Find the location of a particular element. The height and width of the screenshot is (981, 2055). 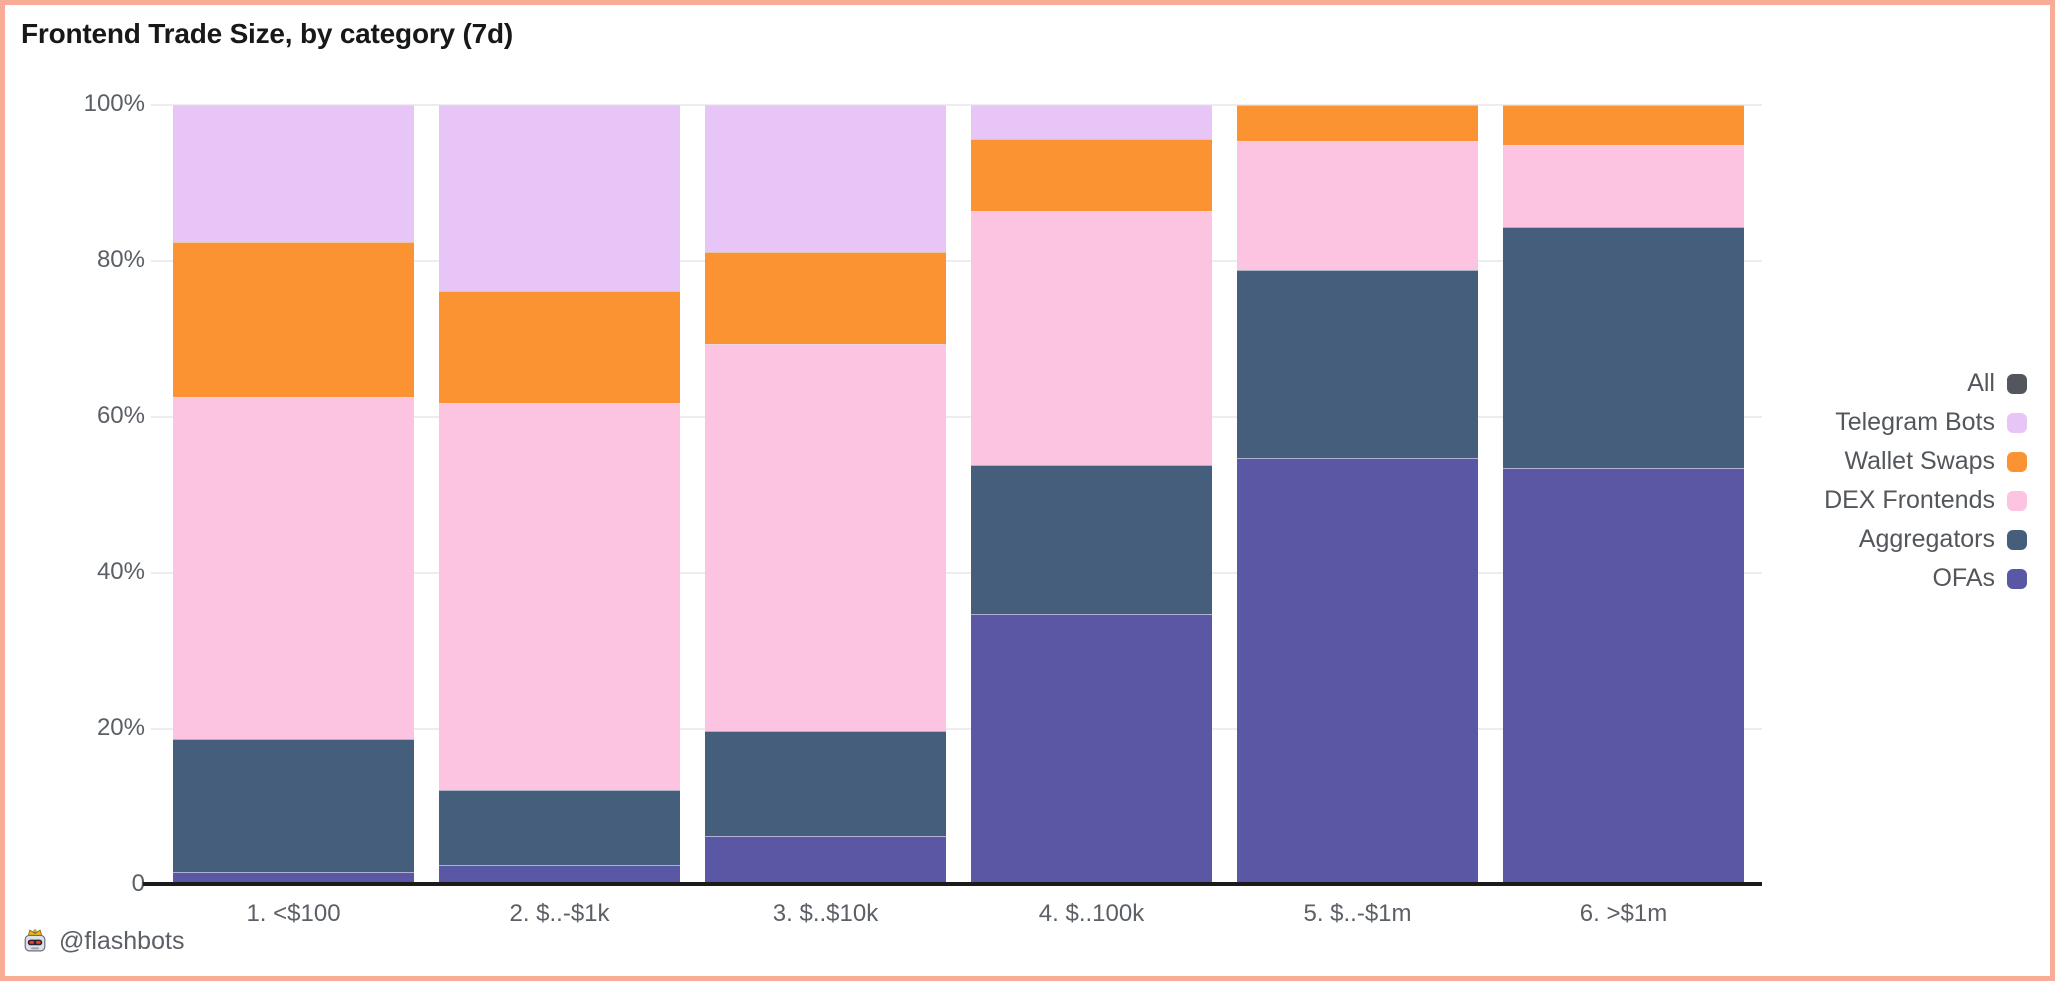

legend-item-all: All is located at coordinates (1925, 383).